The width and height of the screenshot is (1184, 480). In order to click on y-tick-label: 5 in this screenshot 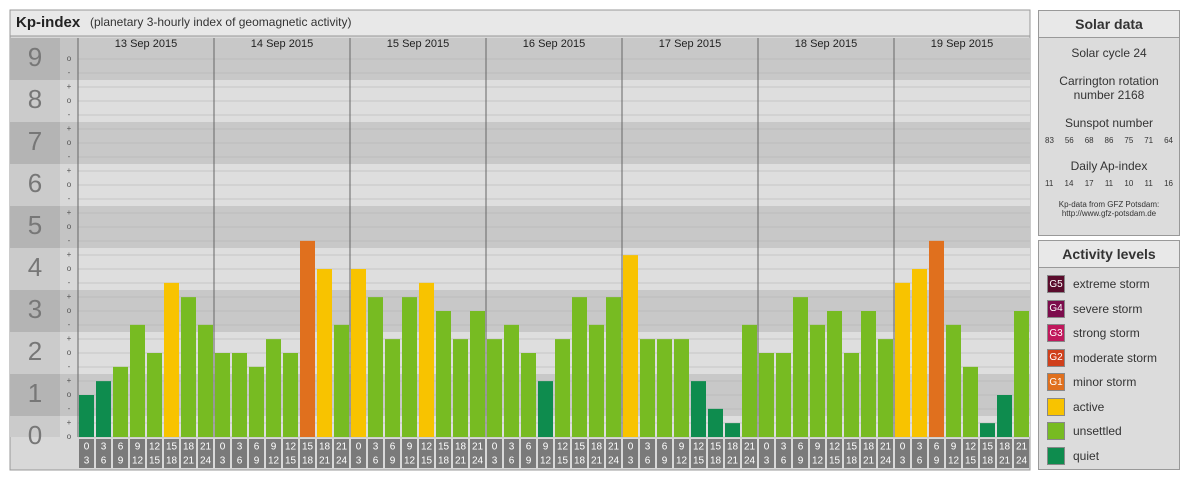, I will do `click(35, 225)`.